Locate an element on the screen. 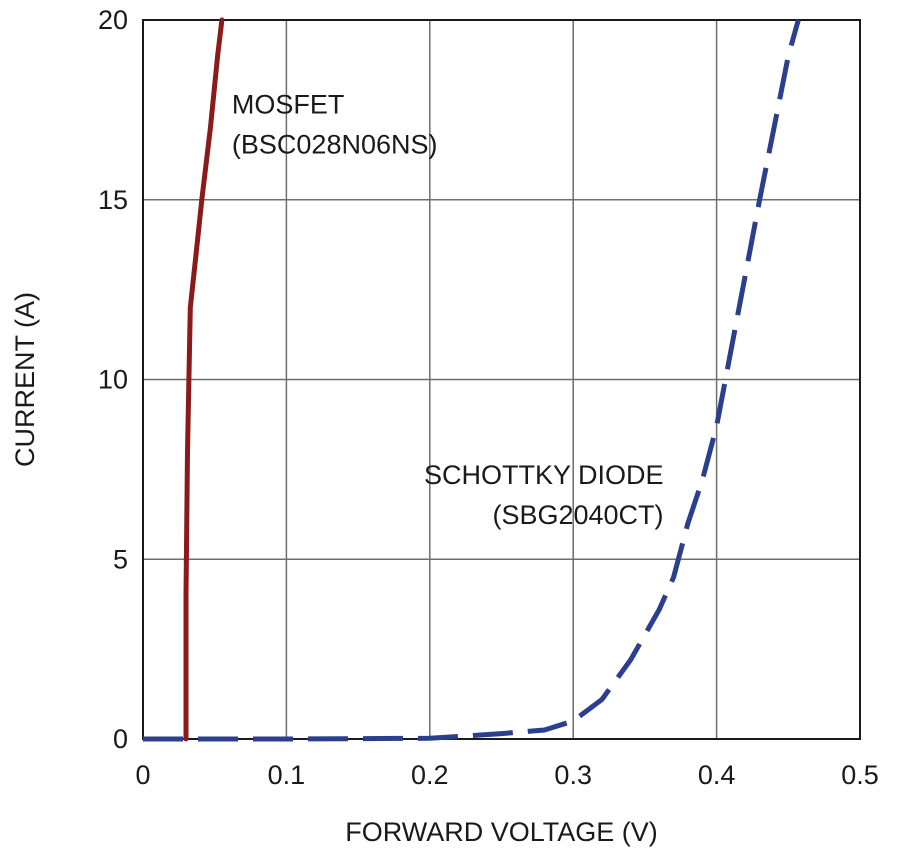  mosfet-line is located at coordinates (204, 379).